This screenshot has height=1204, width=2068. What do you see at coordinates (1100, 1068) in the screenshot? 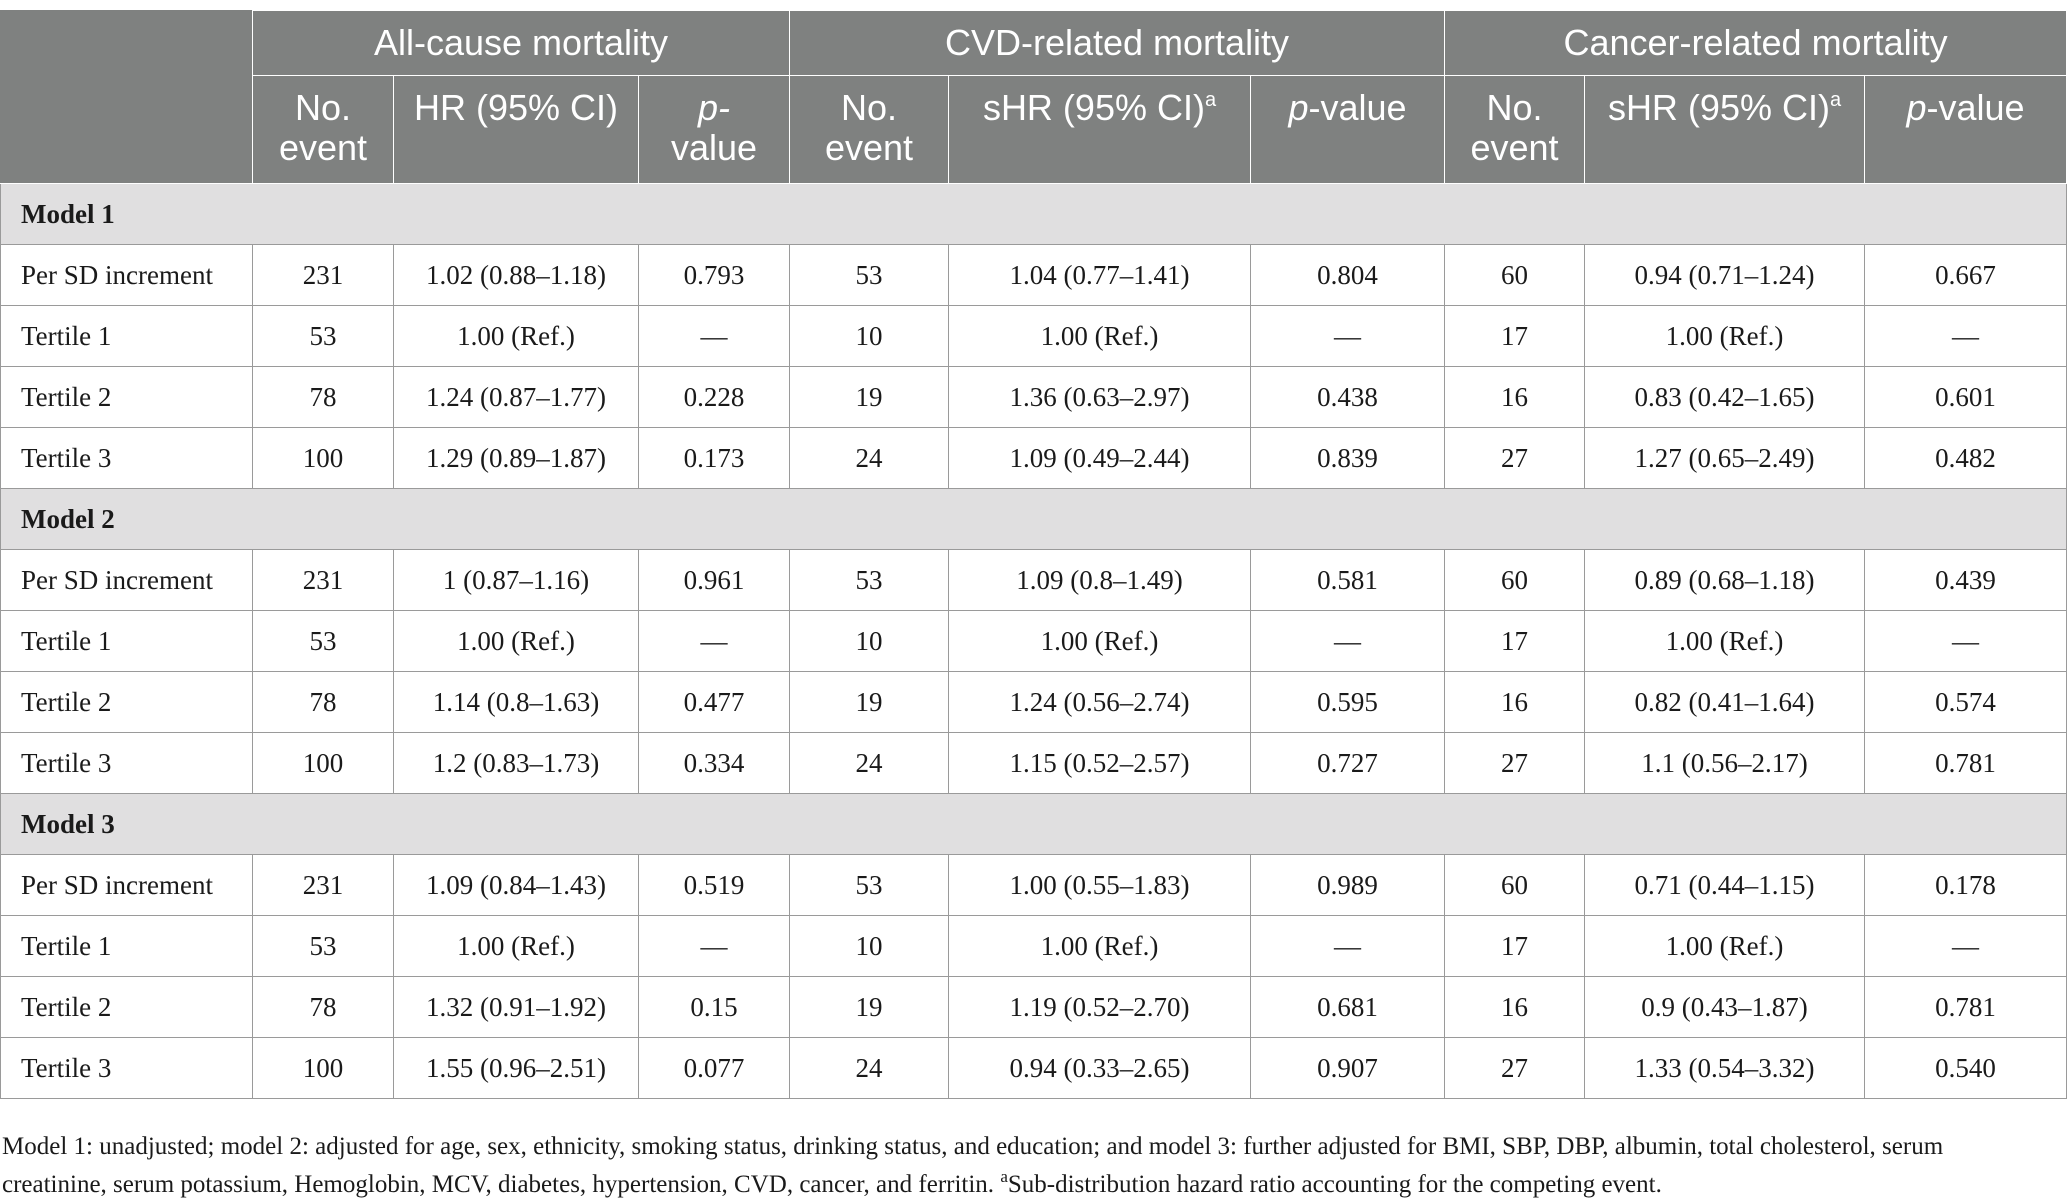
I see `table-cell: 0.94 (0.33–2.65)` at bounding box center [1100, 1068].